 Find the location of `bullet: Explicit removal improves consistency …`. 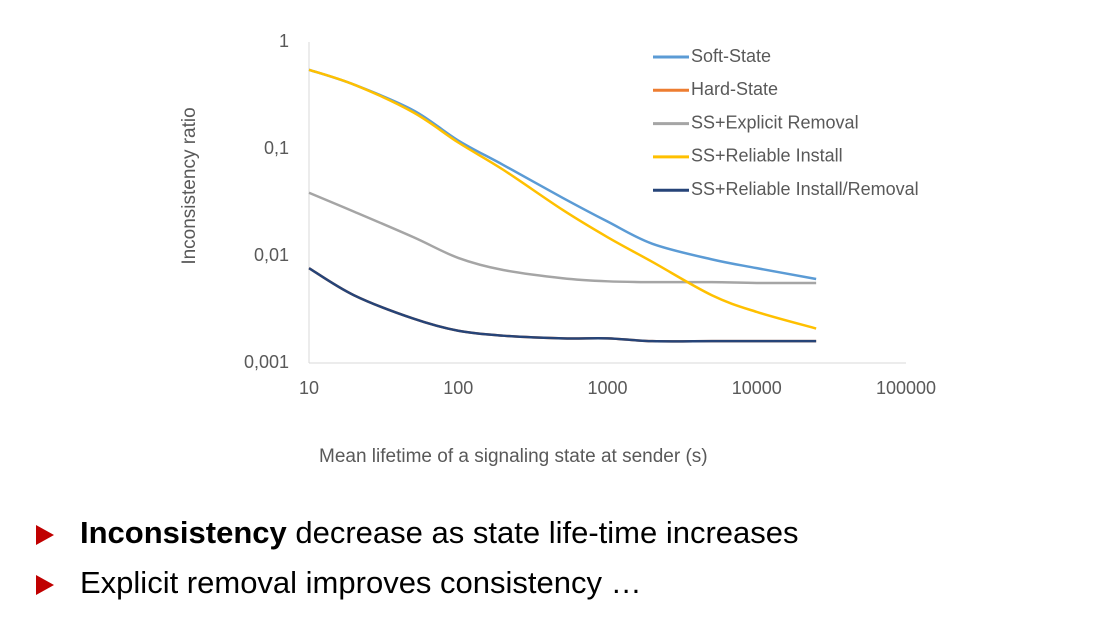

bullet: Explicit removal improves consistency … is located at coordinates (417, 585).